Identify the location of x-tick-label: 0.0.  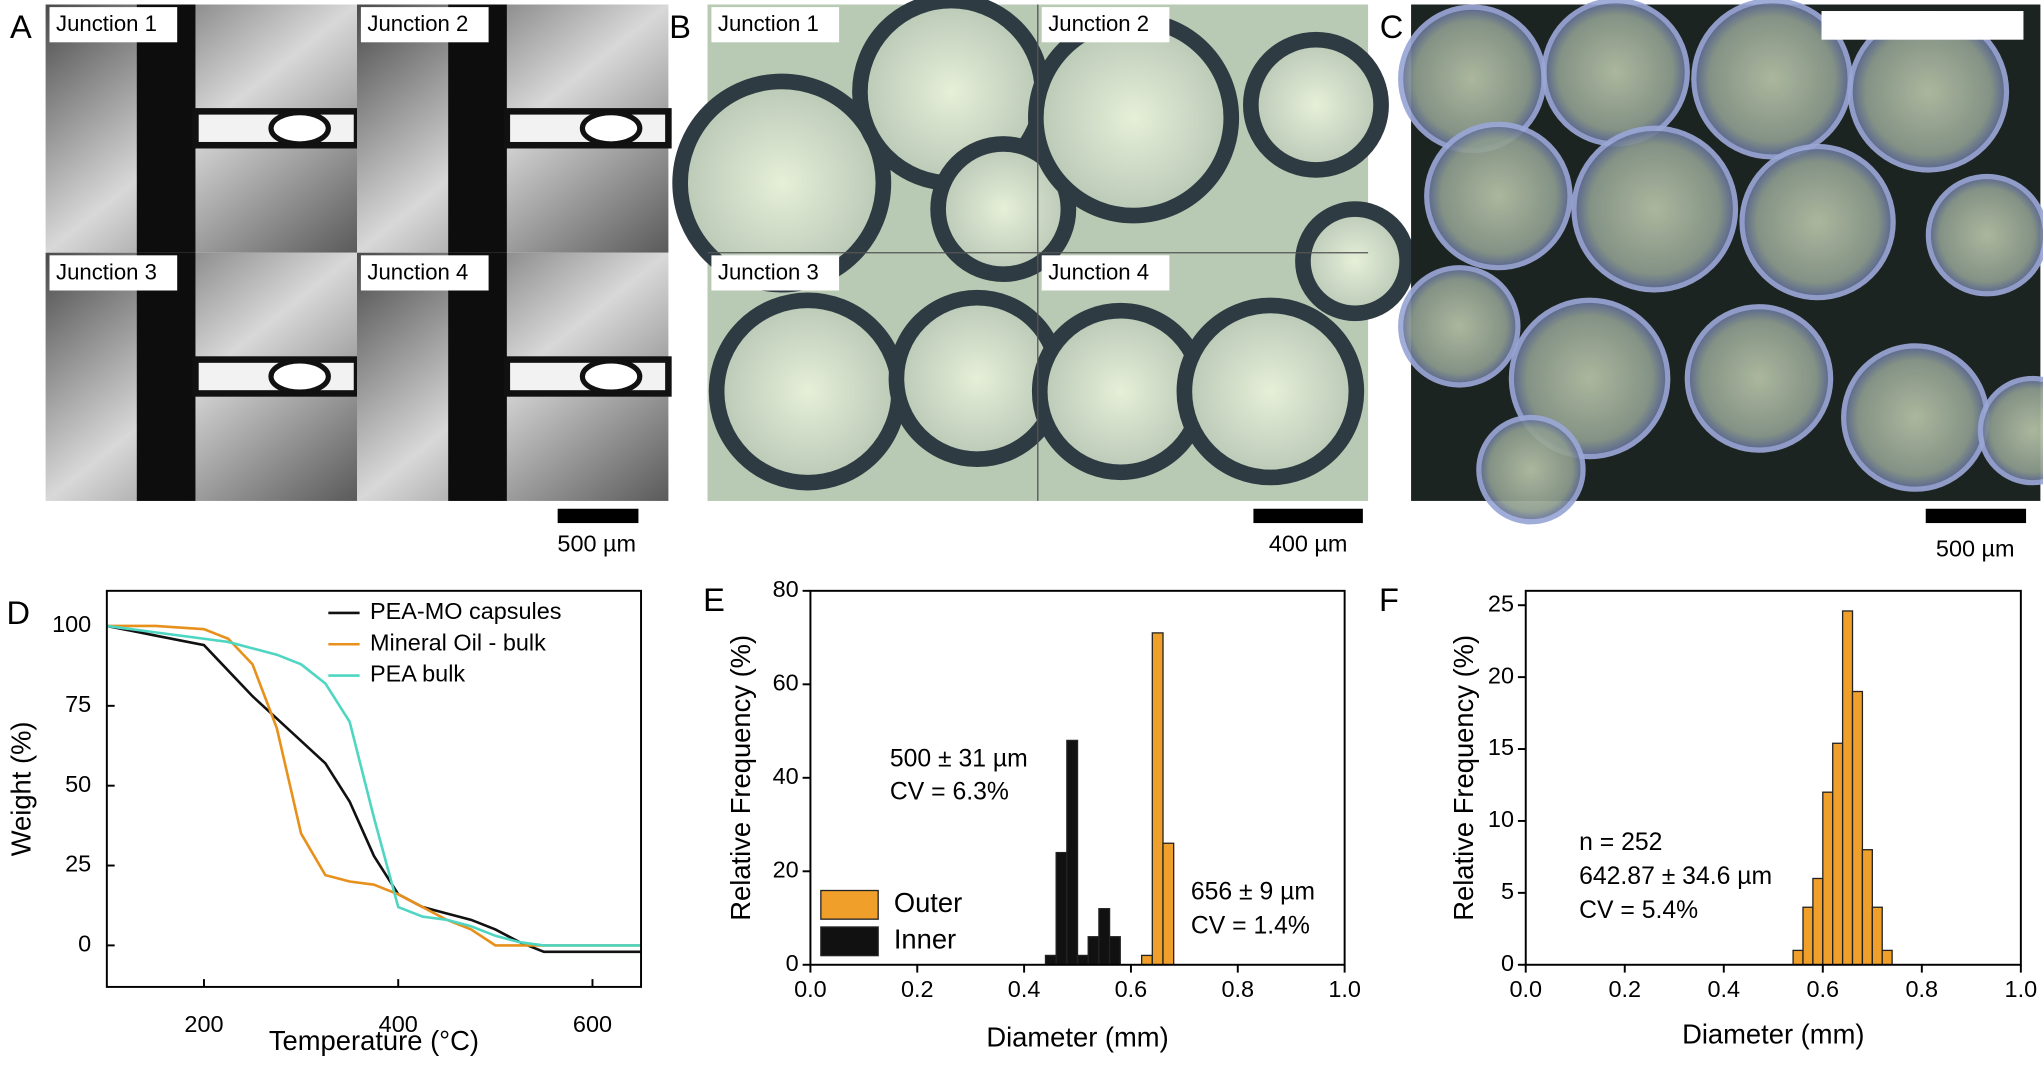
(1525, 989).